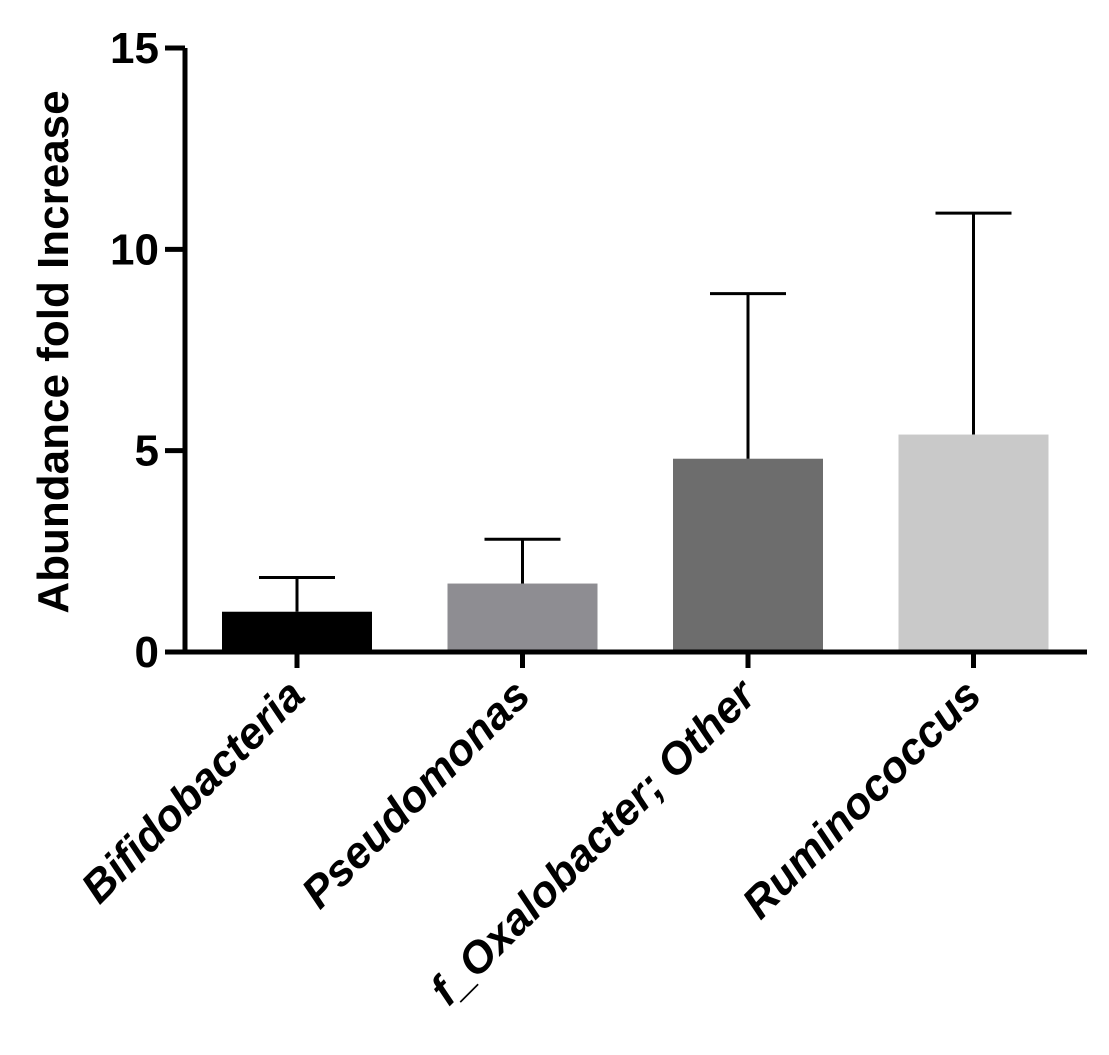 The width and height of the screenshot is (1109, 1055). I want to click on x-tick-label: Bifidobacteria, so click(193, 791).